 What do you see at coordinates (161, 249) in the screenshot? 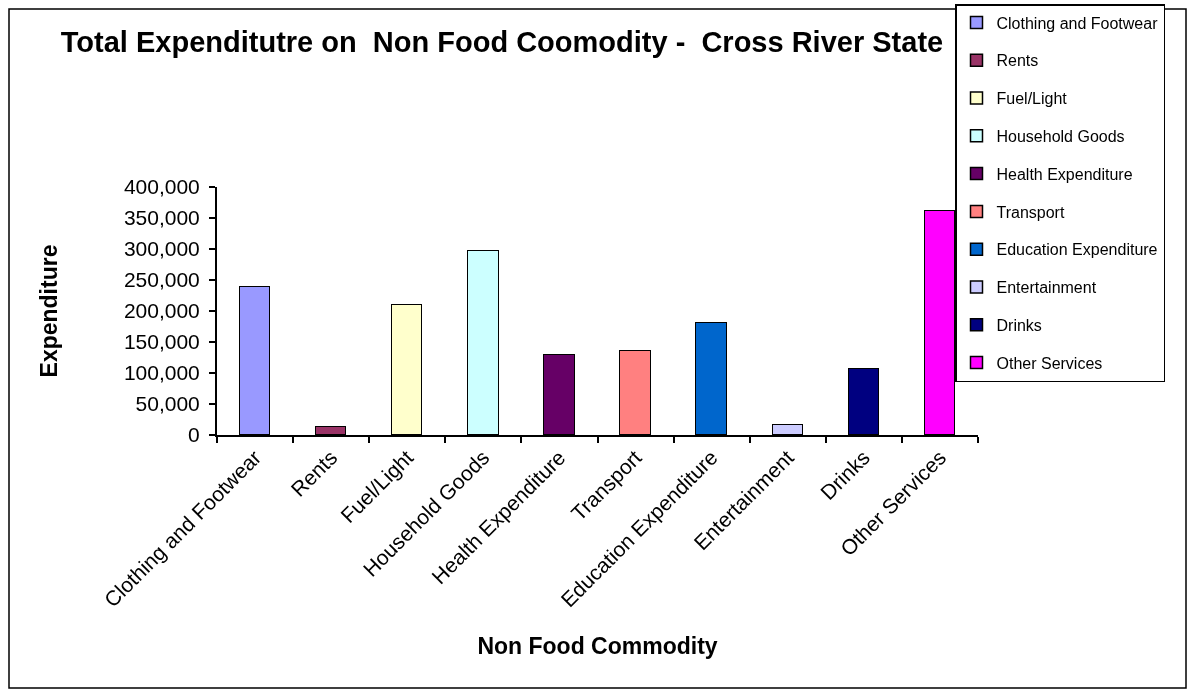
I see `y-tick-label: 300,000` at bounding box center [161, 249].